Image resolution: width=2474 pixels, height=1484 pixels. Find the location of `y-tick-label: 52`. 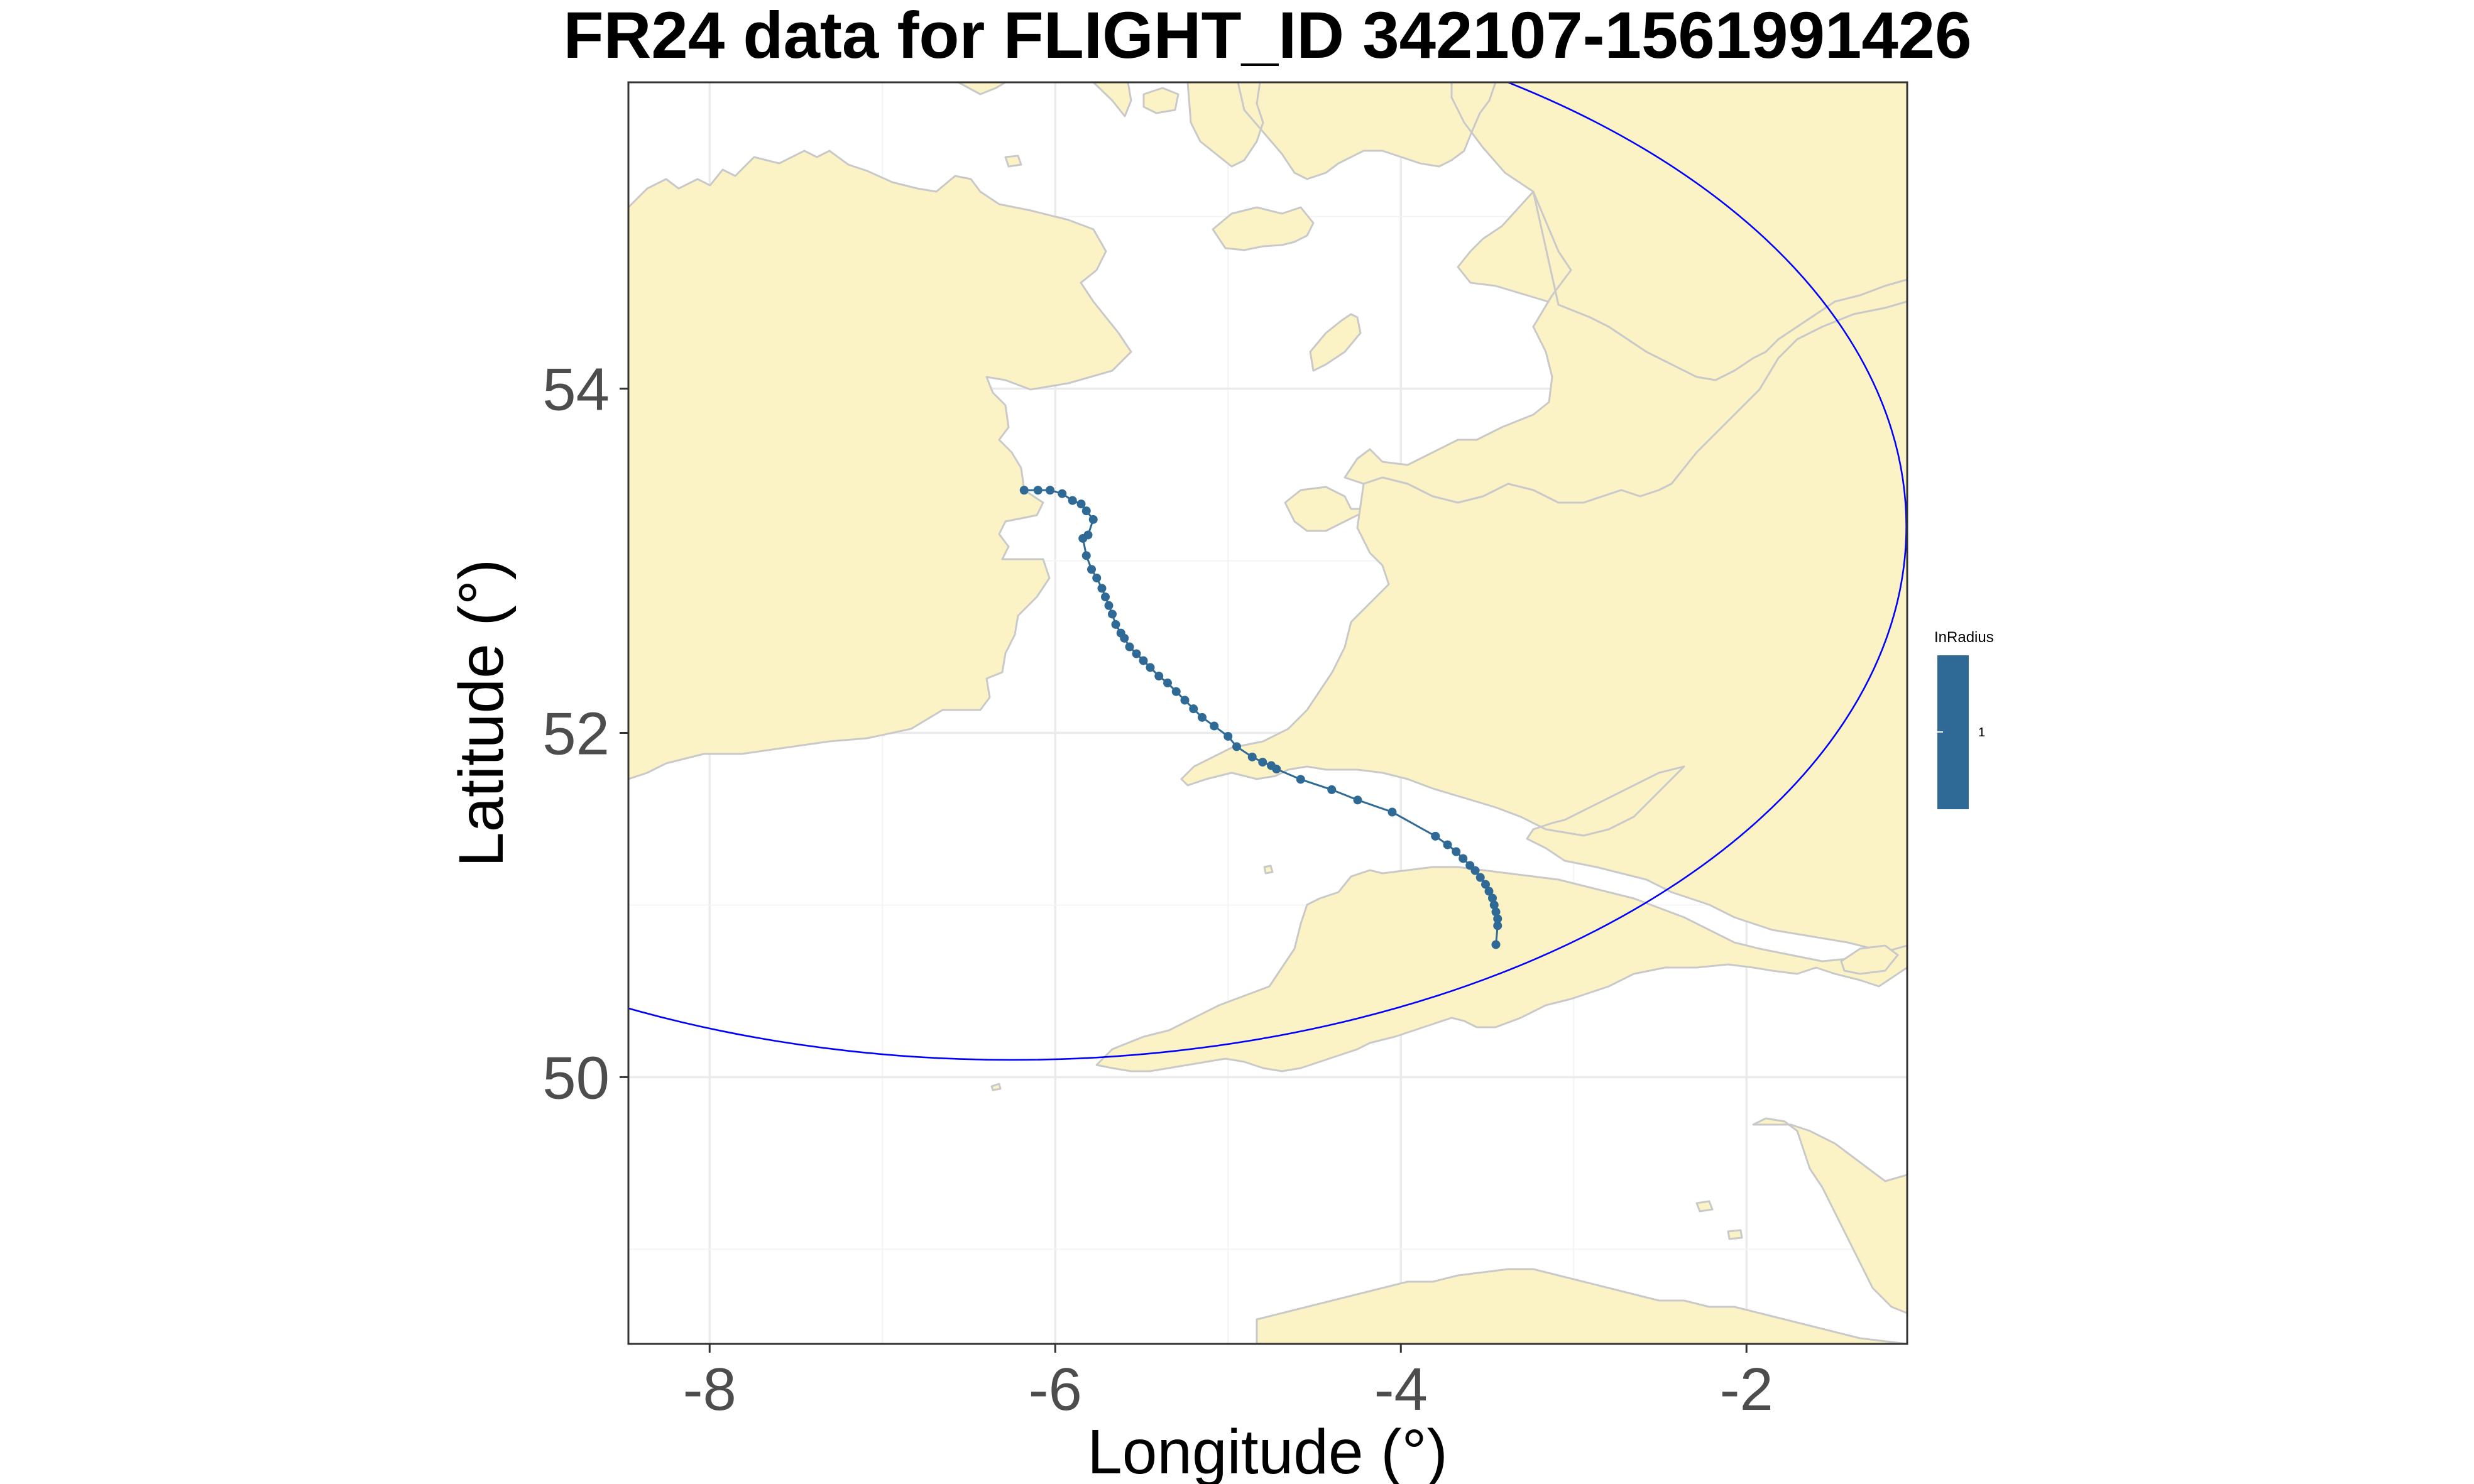

y-tick-label: 52 is located at coordinates (576, 734).